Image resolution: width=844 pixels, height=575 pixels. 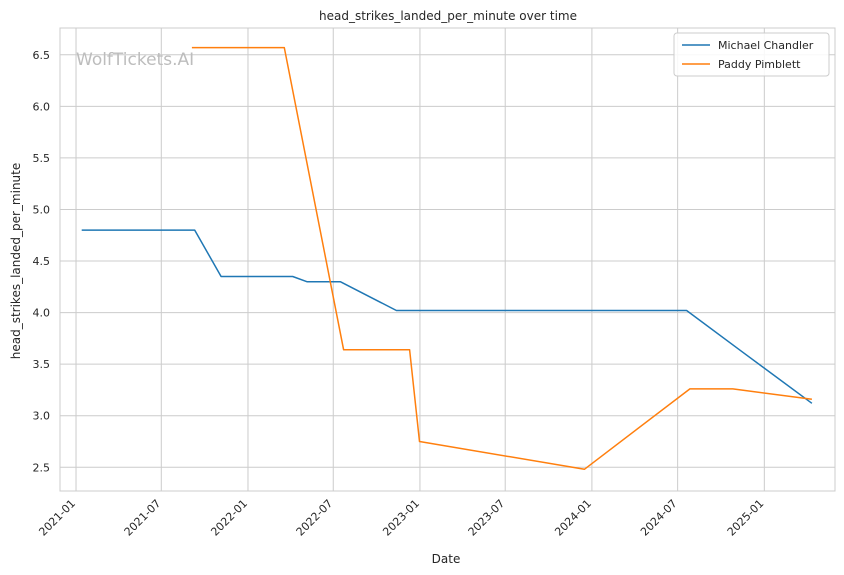 I want to click on legend: Michael Chandler Paddy Pimblett, so click(x=751, y=54).